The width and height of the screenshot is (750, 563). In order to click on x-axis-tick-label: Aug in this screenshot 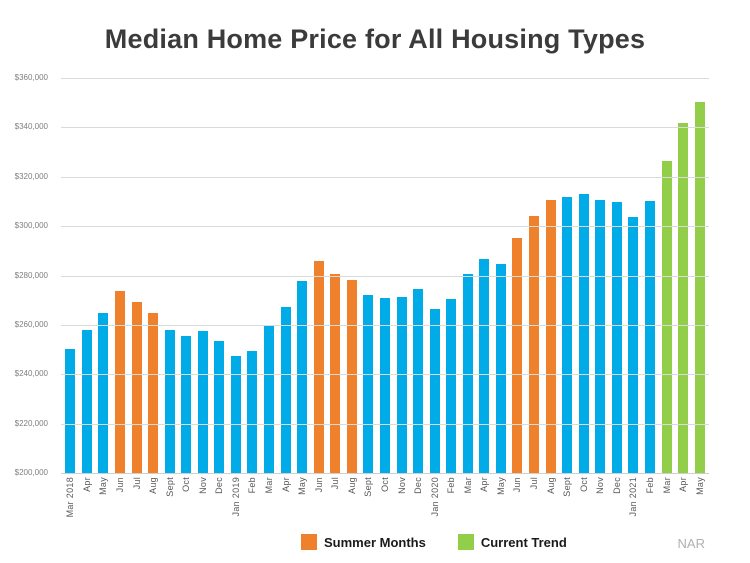, I will do `click(351, 485)`.